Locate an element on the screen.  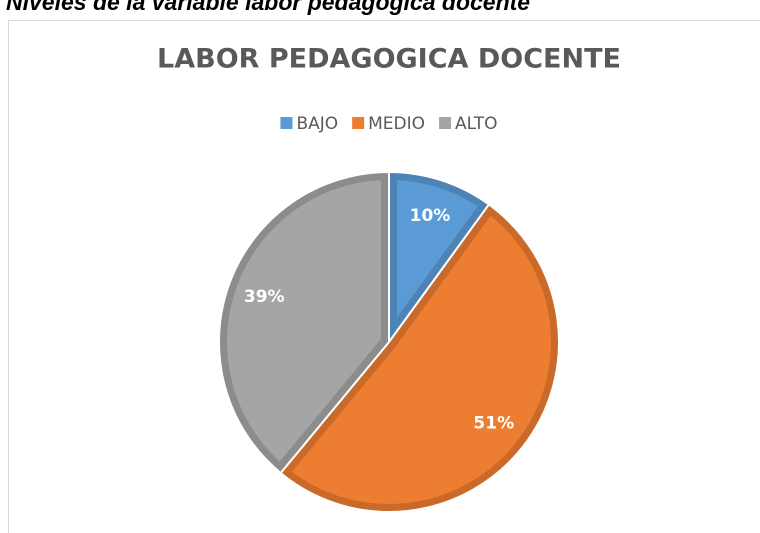
legend: BAJO MEDIO ALTO is located at coordinates (389, 124).